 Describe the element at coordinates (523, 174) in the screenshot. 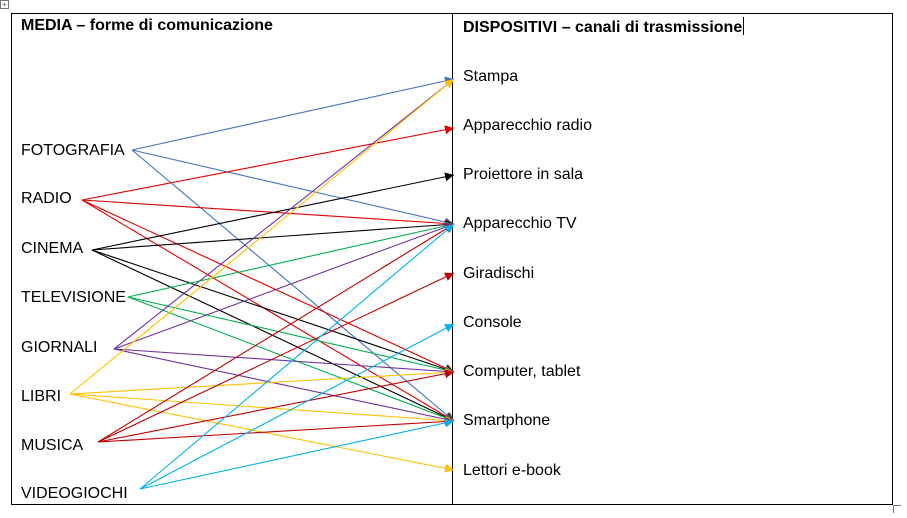

I see `device-item-proiettore: Proiettore in sala` at that location.